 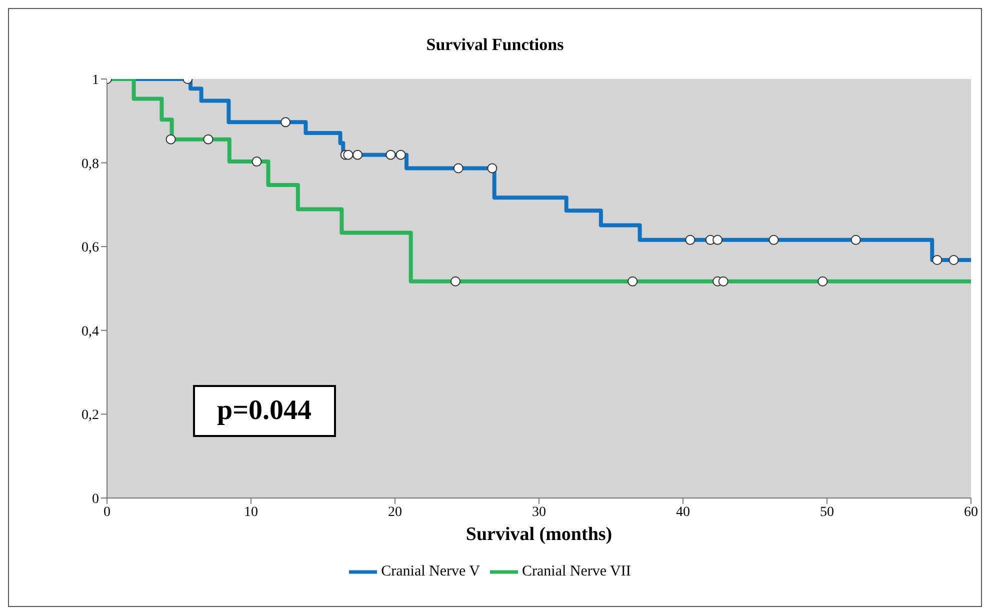 What do you see at coordinates (827, 512) in the screenshot?
I see `x-tick-label: 50` at bounding box center [827, 512].